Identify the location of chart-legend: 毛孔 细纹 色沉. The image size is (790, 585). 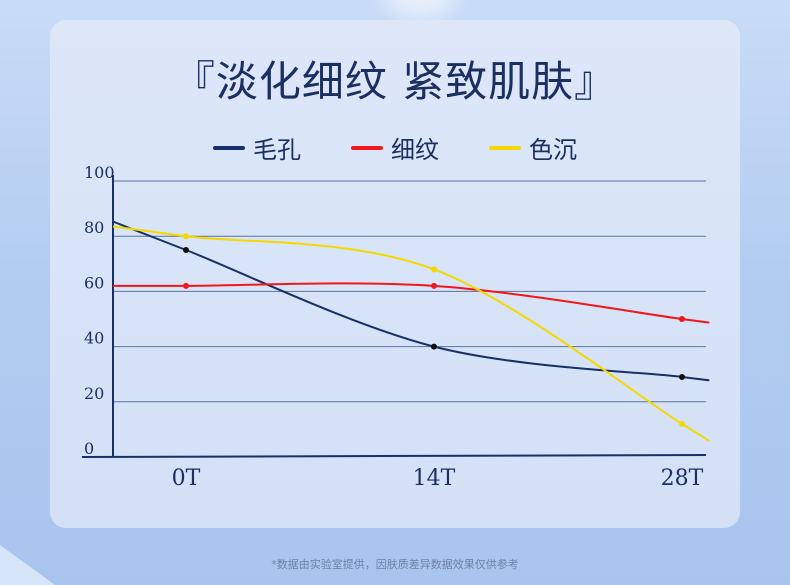
(395, 147).